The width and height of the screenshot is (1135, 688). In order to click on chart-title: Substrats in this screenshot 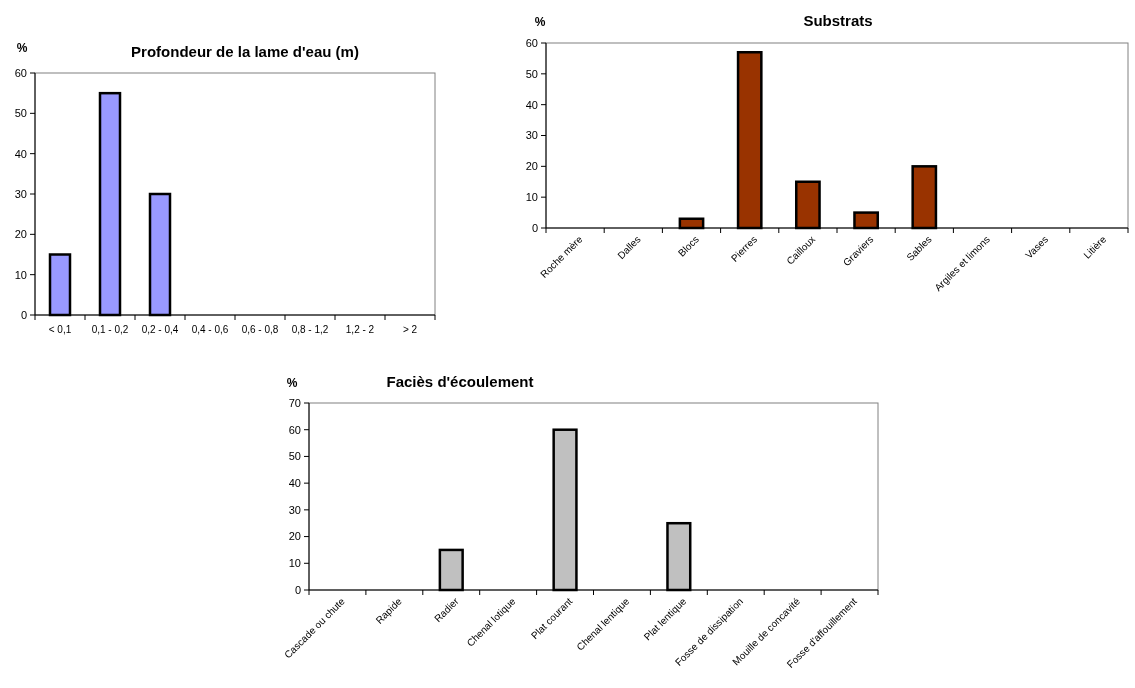, I will do `click(838, 20)`.